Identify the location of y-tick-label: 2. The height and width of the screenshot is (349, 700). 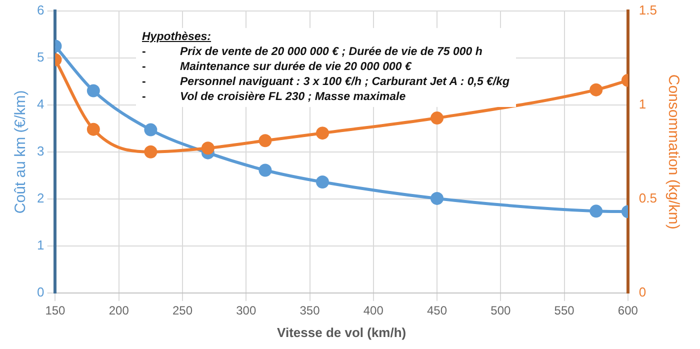
(40, 198).